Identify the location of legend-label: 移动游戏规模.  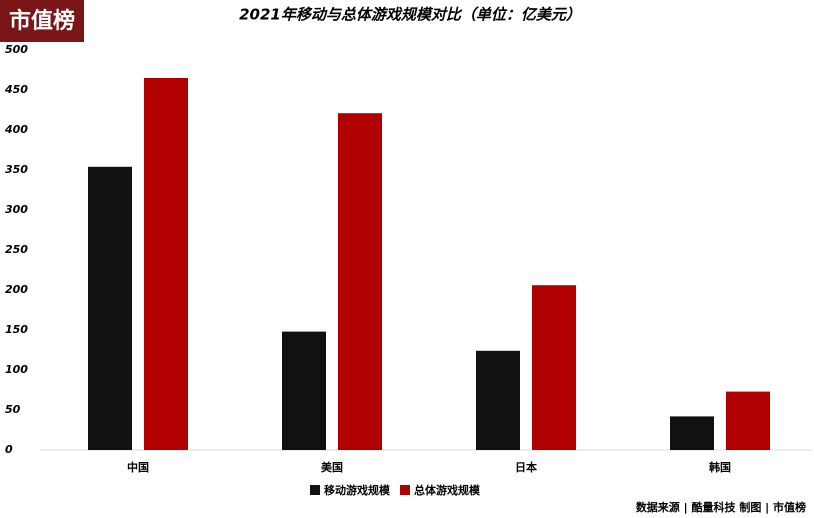
(357, 490).